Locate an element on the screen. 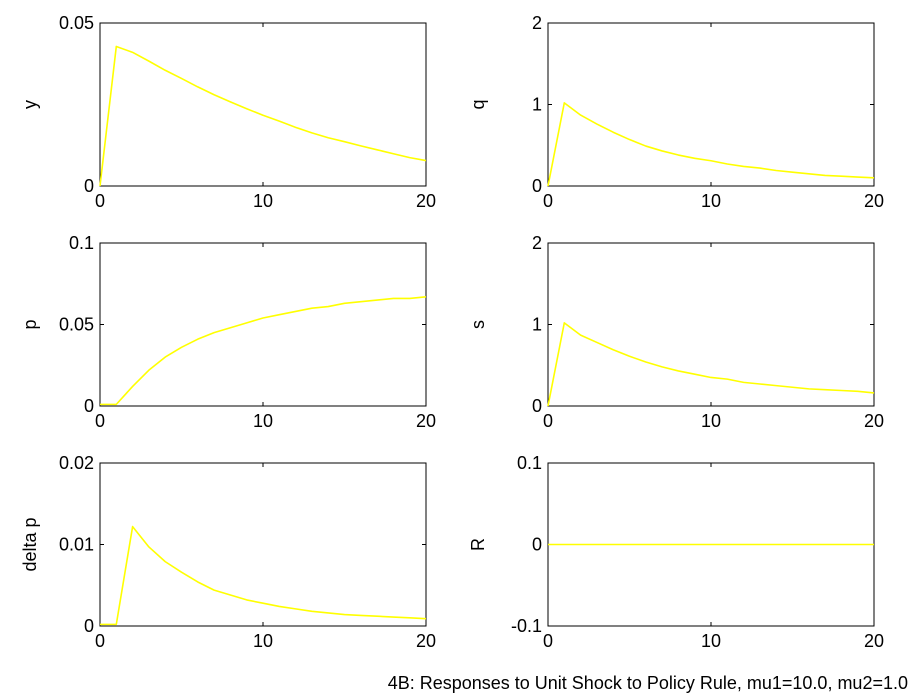  series-line-p is located at coordinates (263, 350).